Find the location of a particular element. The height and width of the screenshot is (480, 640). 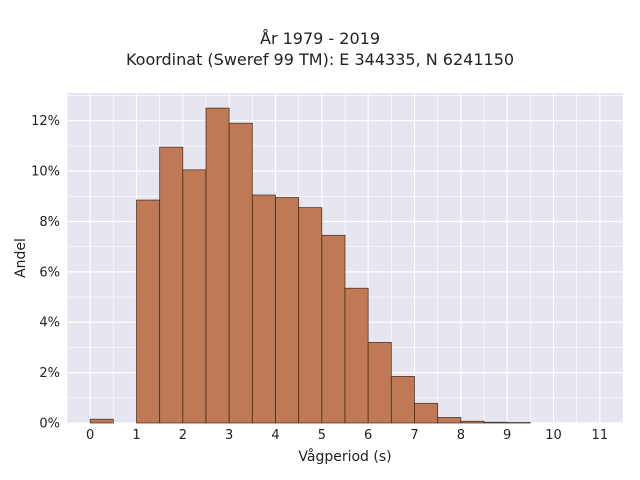

x-tick-label: 1 is located at coordinates (136, 435).